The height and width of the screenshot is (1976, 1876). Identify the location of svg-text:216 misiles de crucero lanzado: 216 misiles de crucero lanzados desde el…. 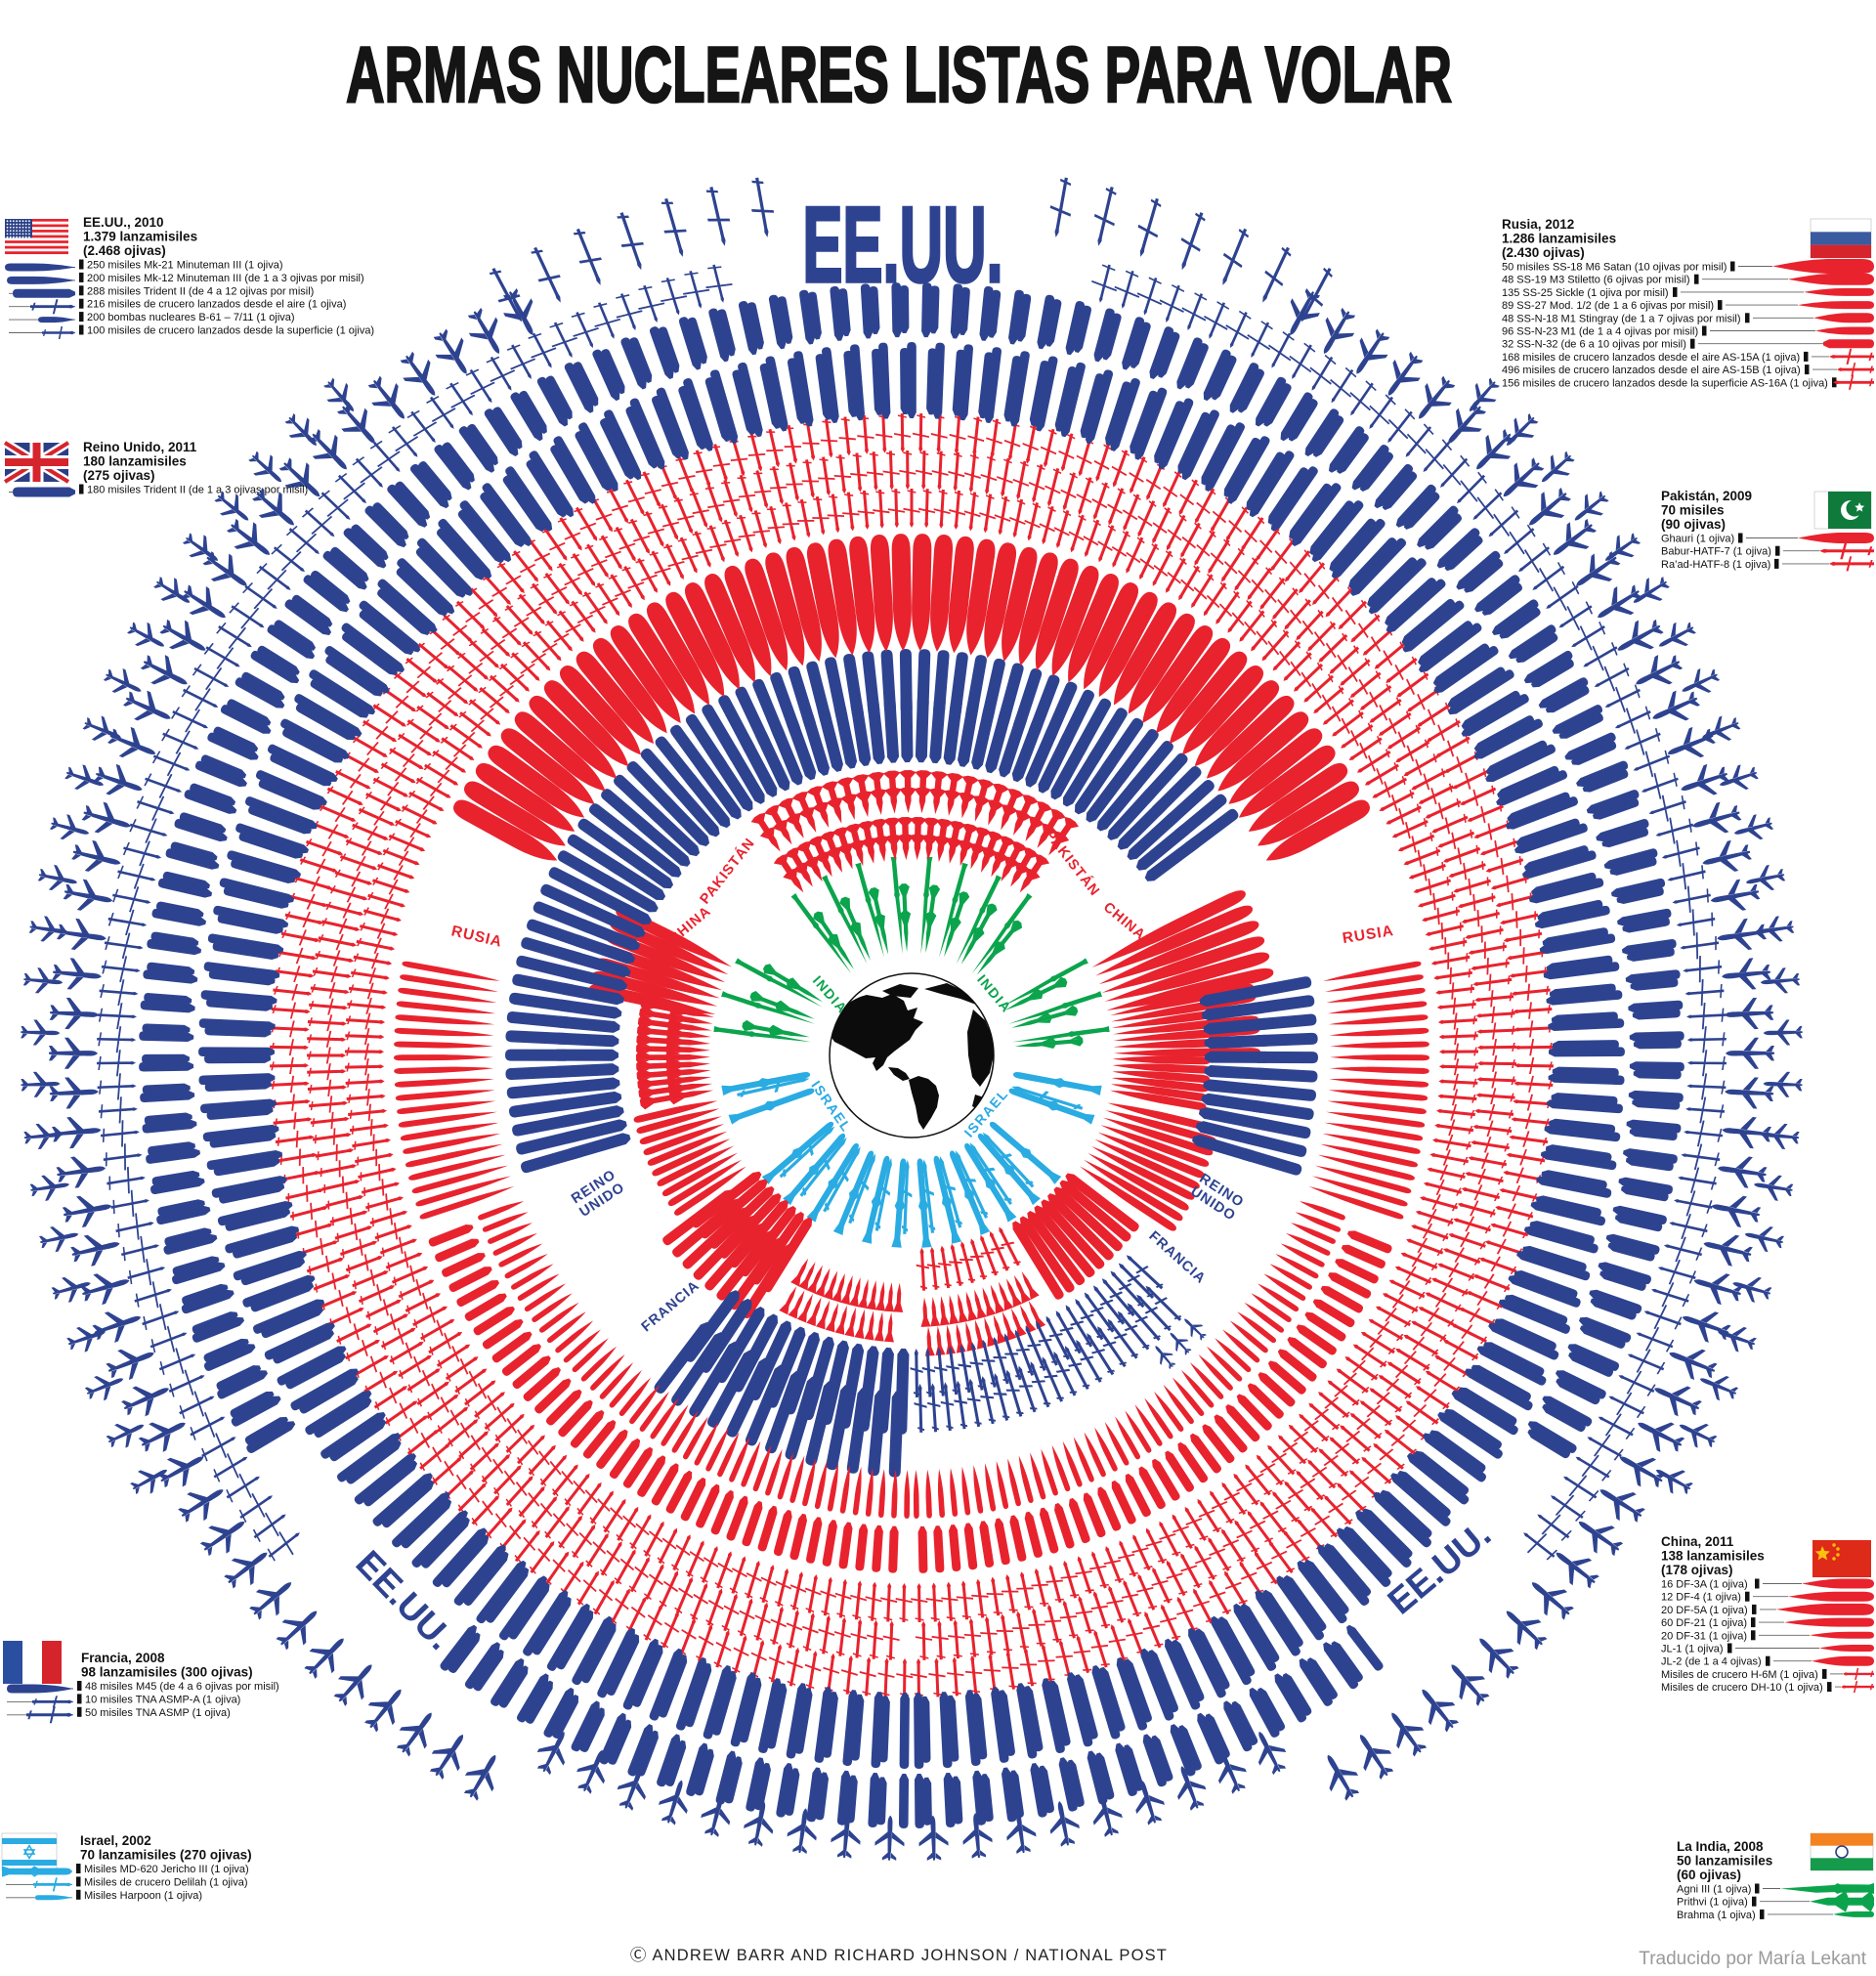
(216, 305).